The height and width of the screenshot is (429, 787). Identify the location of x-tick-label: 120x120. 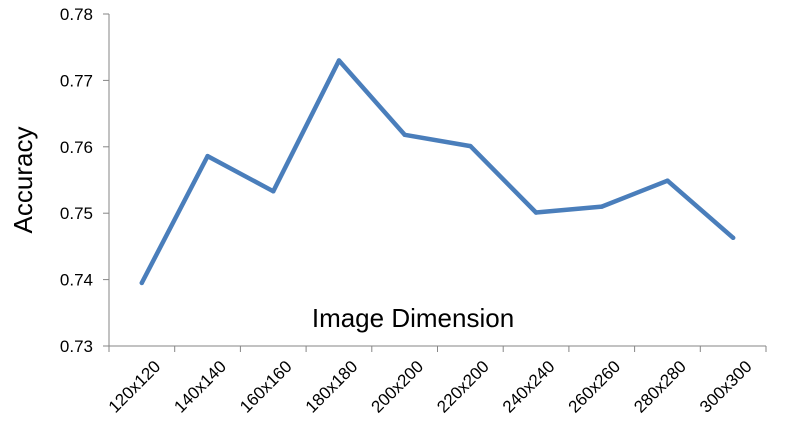
(135, 387).